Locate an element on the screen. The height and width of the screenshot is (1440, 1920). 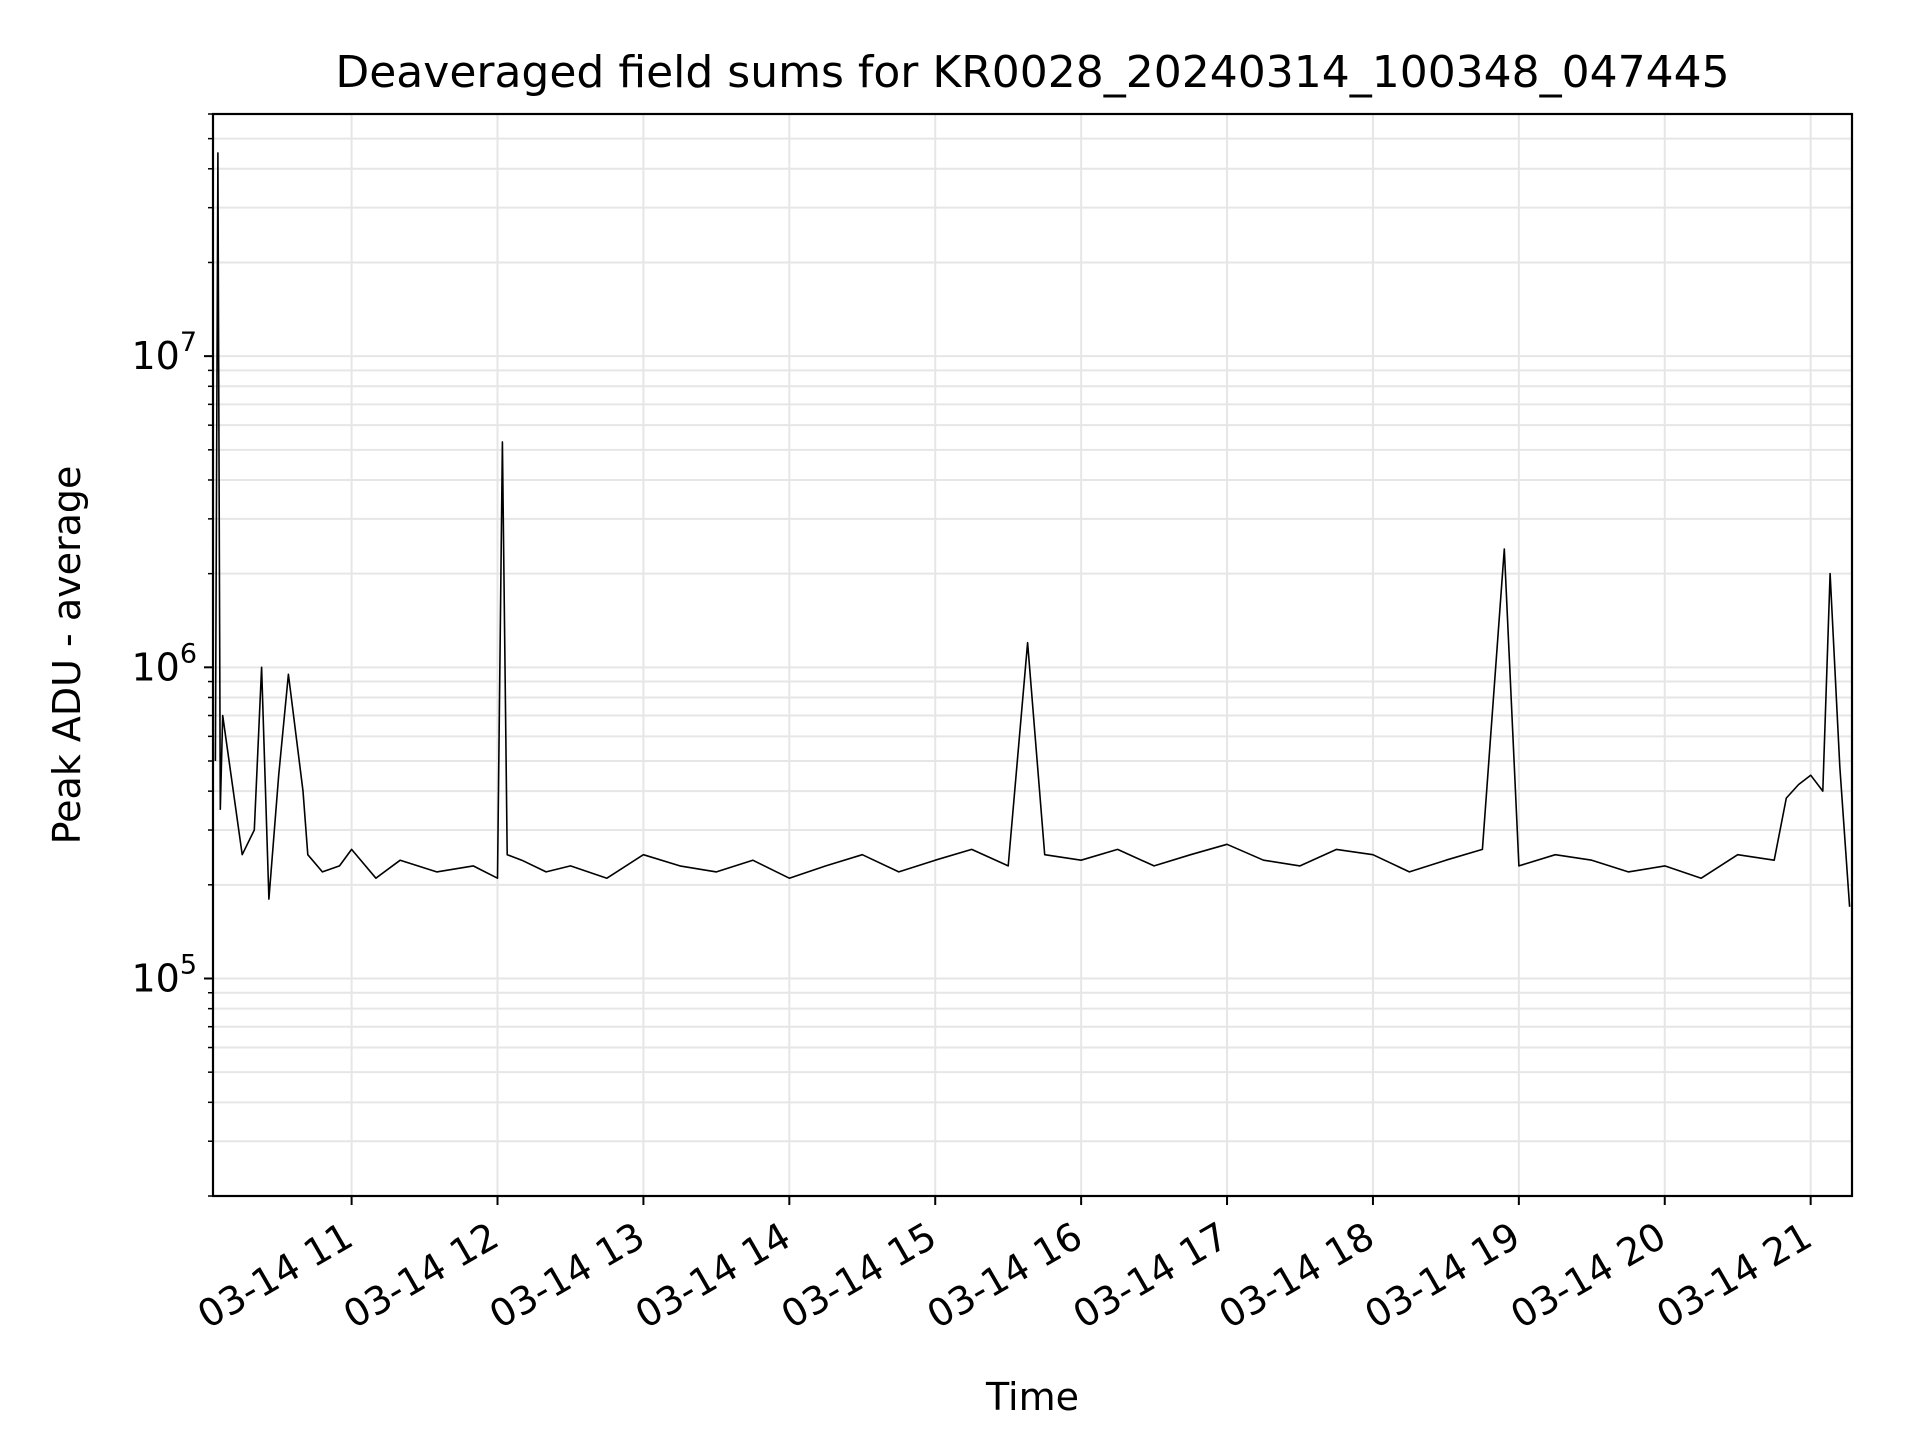
x-tick-label: 03-14 16 is located at coordinates (1005, 1276).